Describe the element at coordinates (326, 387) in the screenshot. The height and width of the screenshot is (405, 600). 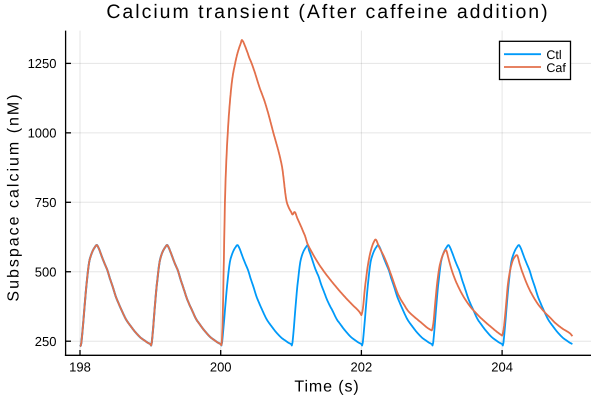
I see `svg-text: Time (s)` at that location.